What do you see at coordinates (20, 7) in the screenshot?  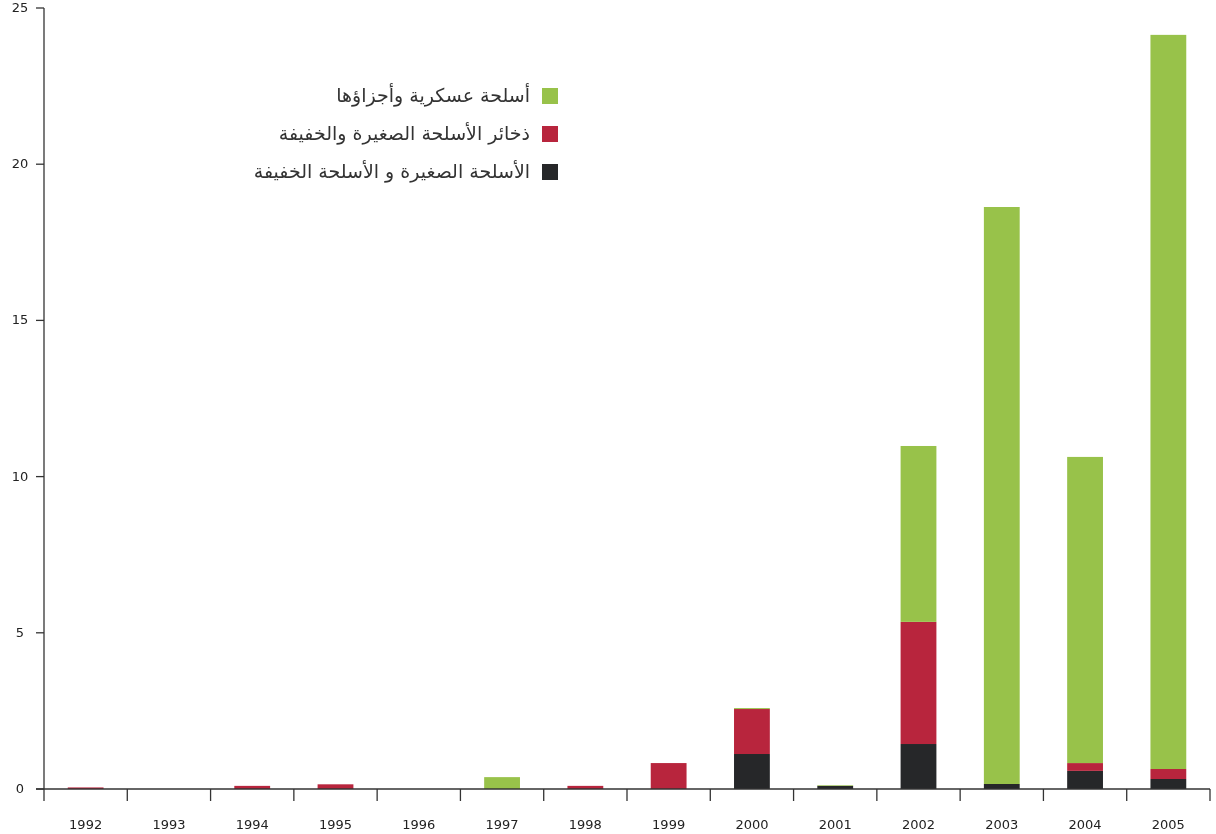 I see `y-tick-label: 25` at bounding box center [20, 7].